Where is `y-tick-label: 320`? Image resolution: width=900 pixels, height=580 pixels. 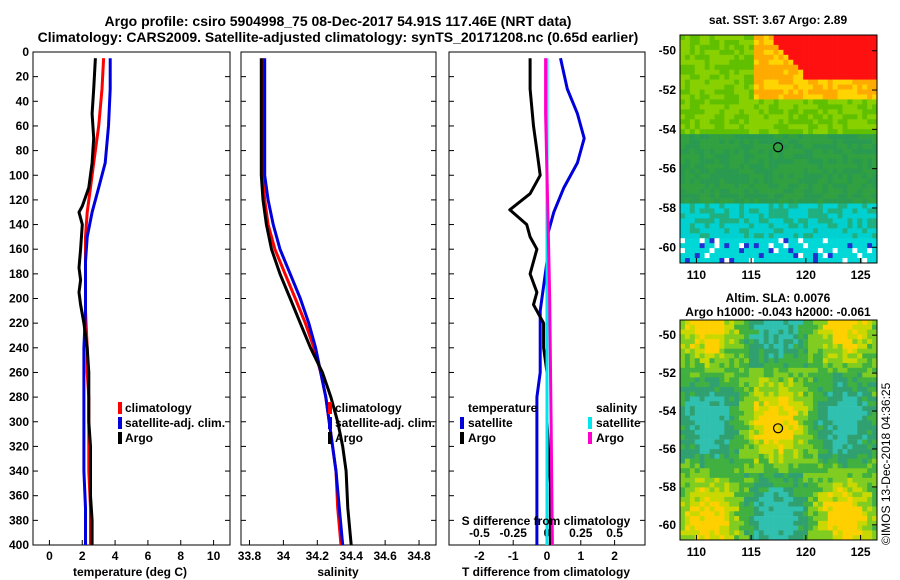
y-tick-label: 320 is located at coordinates (19, 446).